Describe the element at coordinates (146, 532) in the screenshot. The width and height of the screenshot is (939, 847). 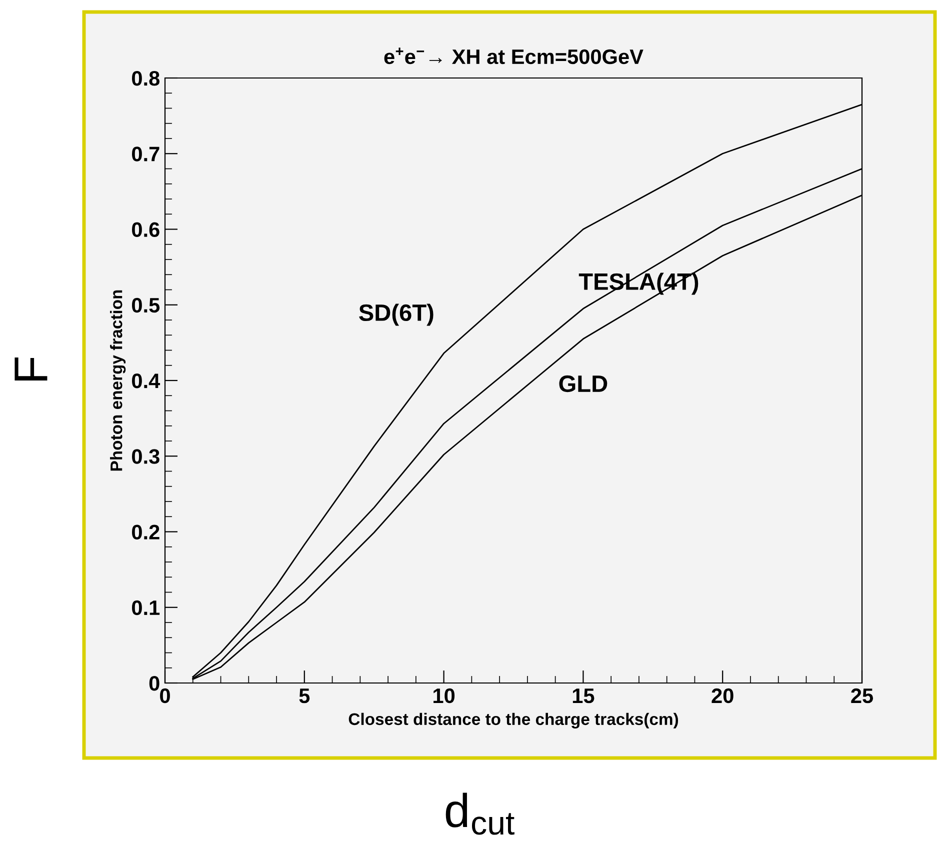
I see `y-tick-label: 0.2` at that location.